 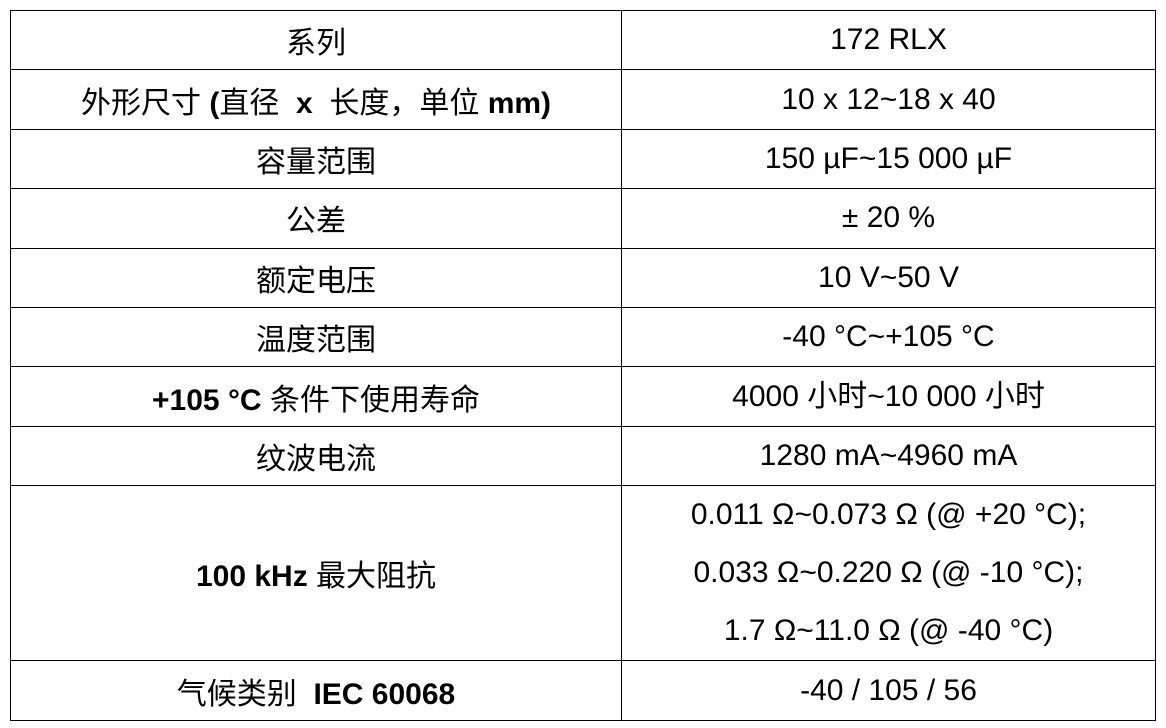 I want to click on label-cell: 温度范围, so click(x=316, y=337).